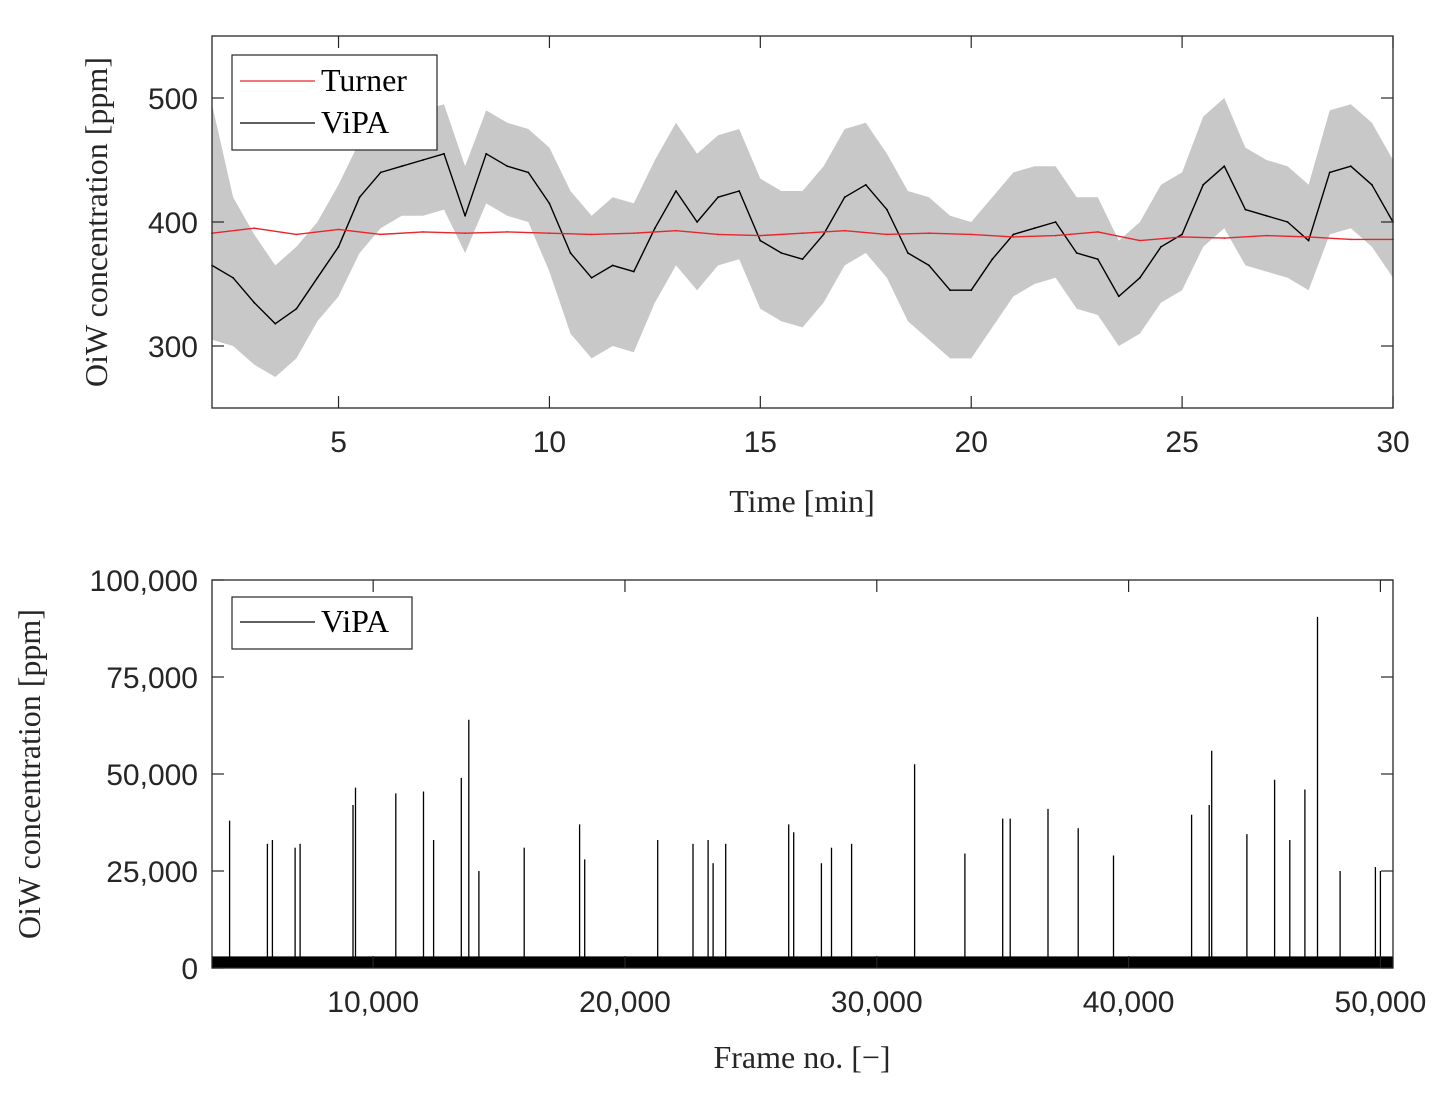 This screenshot has height=1095, width=1445. What do you see at coordinates (971, 442) in the screenshot?
I see `top-x-tick-label: 20` at bounding box center [971, 442].